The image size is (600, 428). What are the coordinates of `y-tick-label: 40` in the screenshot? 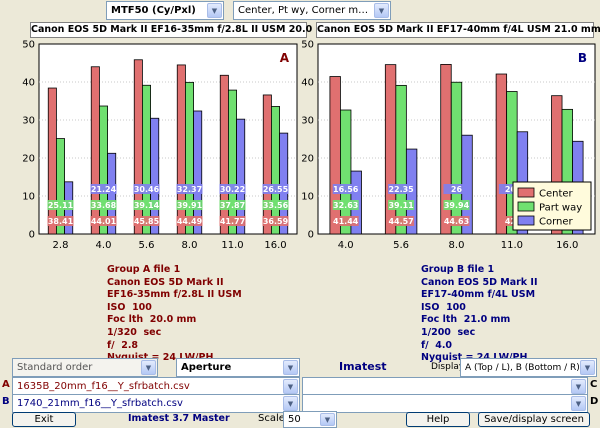 It's located at (28, 83).